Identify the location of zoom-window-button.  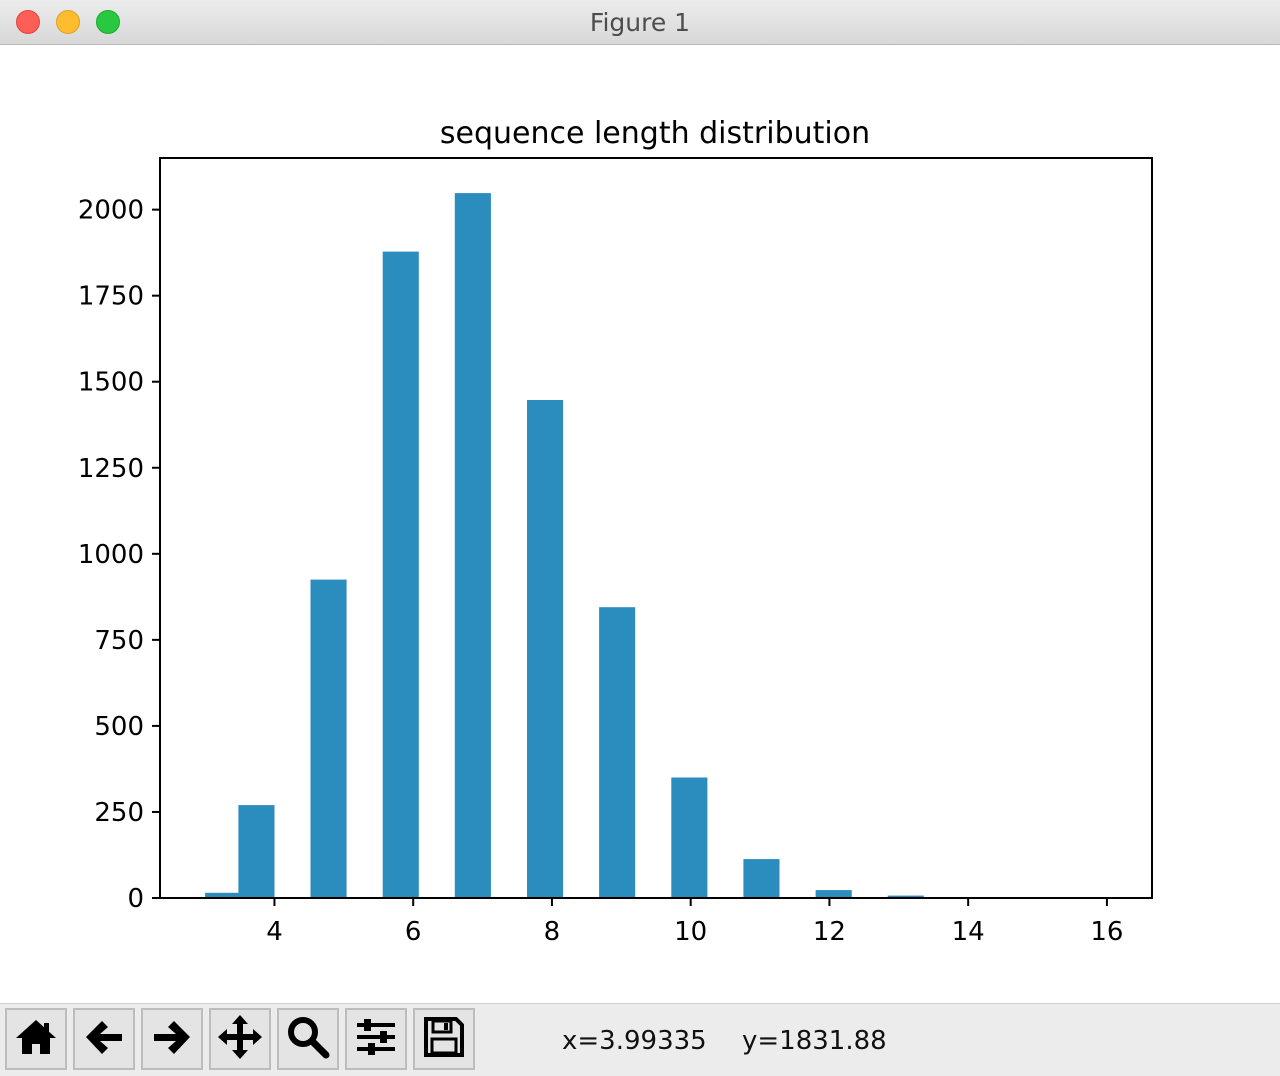
(108, 22).